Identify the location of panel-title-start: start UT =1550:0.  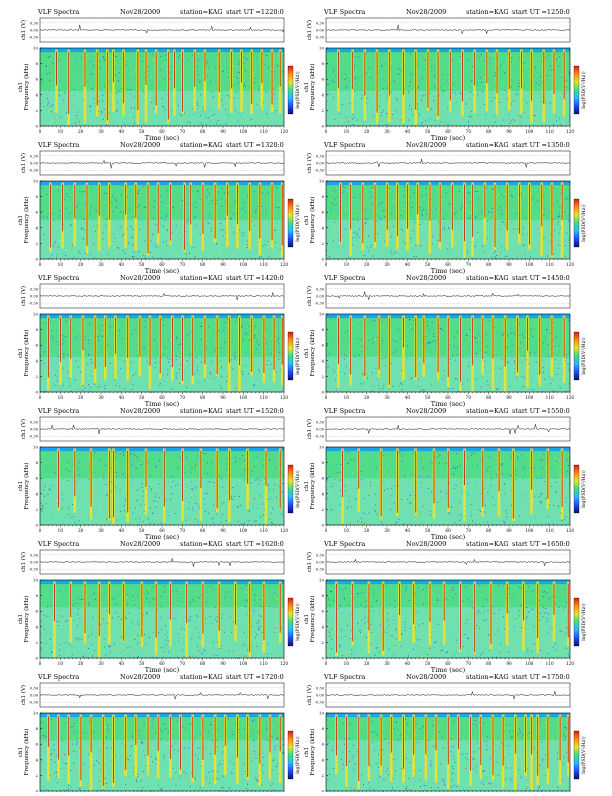
(541, 411).